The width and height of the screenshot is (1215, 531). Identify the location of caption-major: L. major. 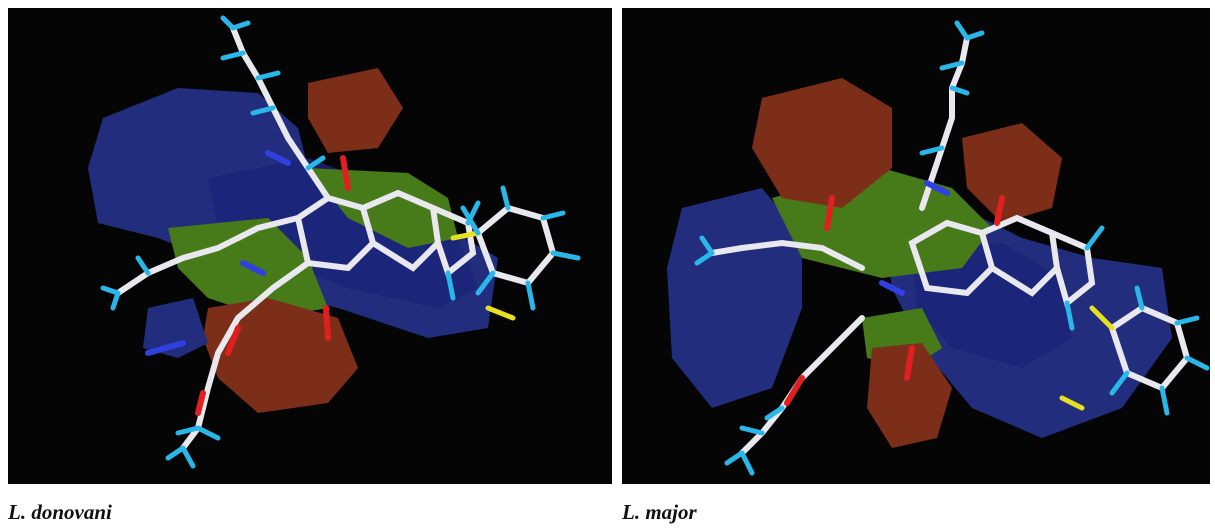
(659, 512).